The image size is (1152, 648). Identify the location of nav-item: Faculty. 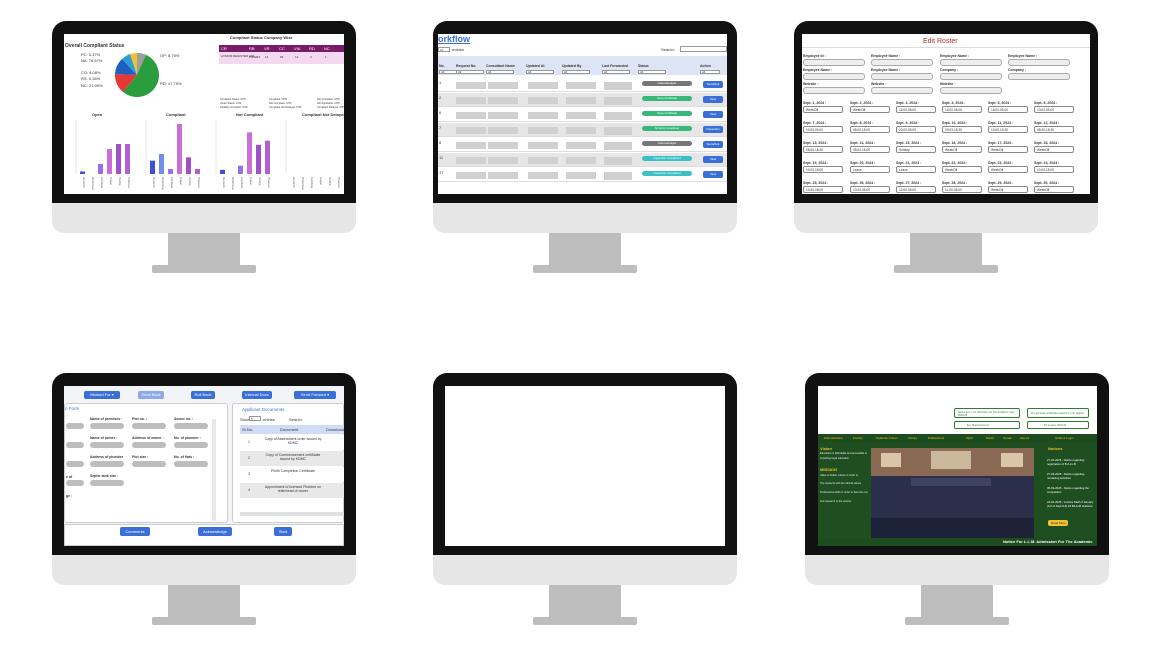
(858, 438).